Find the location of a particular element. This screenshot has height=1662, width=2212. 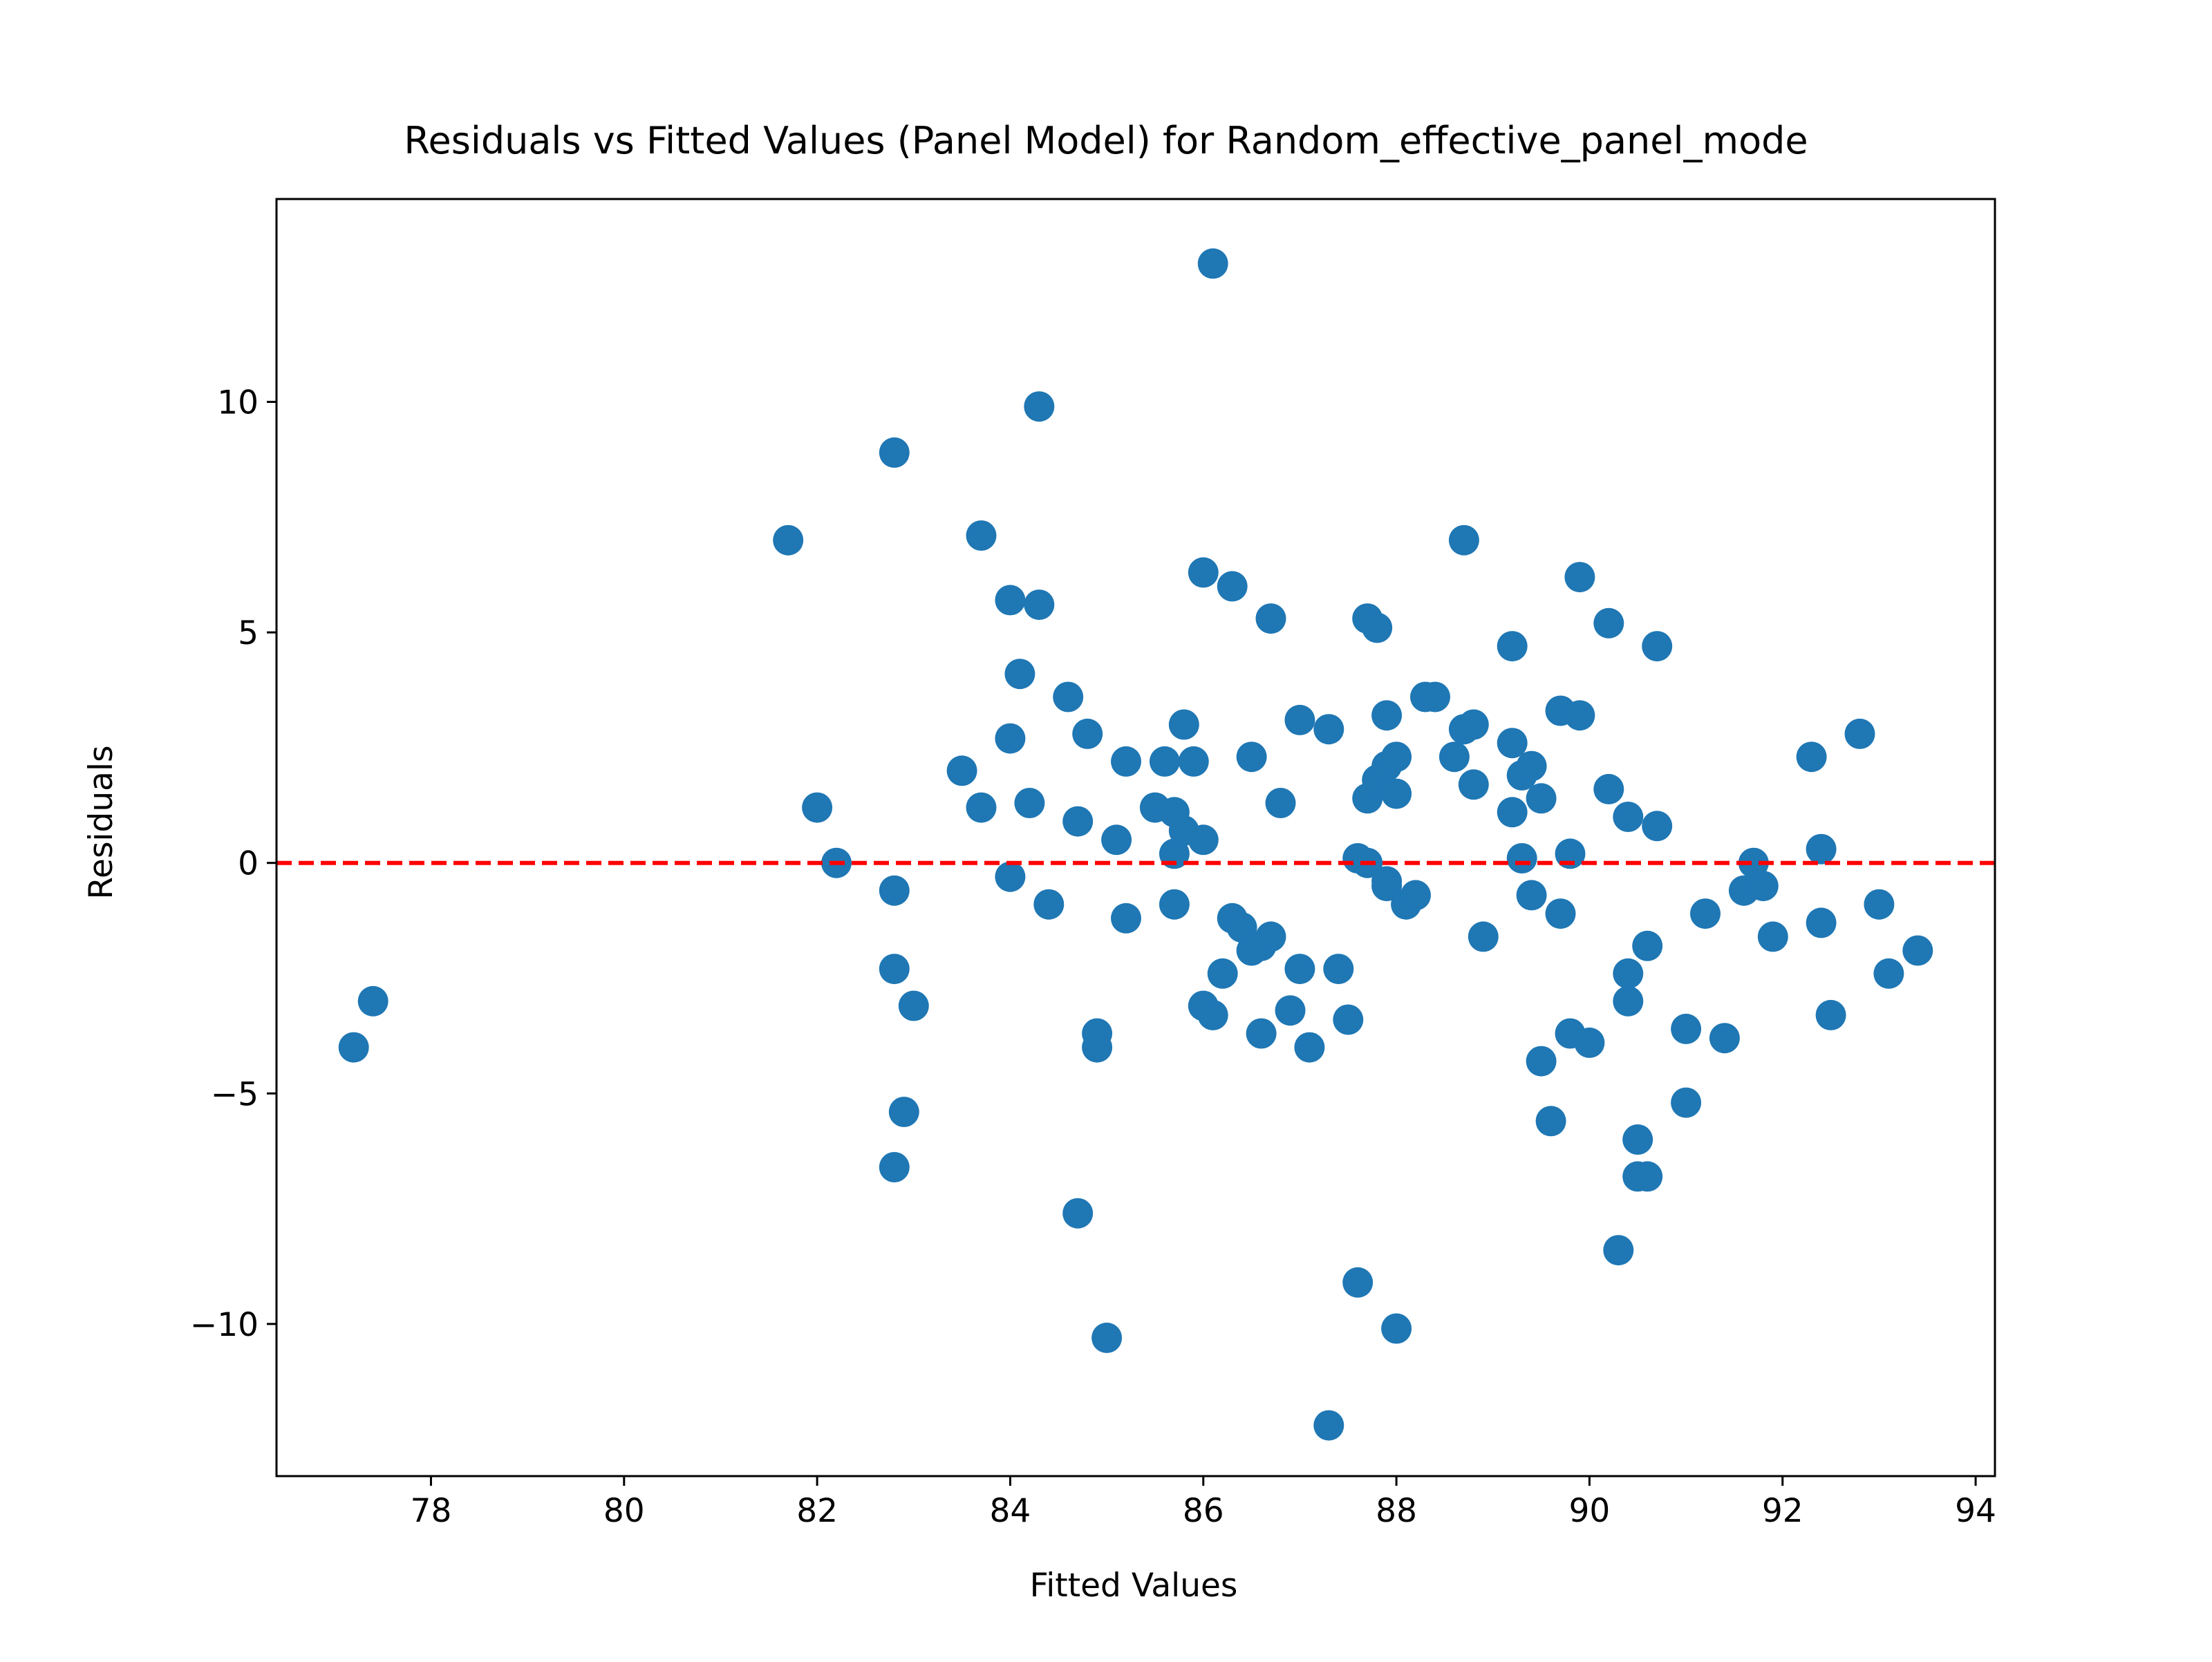

x-tick-label: 90 is located at coordinates (1590, 1511).